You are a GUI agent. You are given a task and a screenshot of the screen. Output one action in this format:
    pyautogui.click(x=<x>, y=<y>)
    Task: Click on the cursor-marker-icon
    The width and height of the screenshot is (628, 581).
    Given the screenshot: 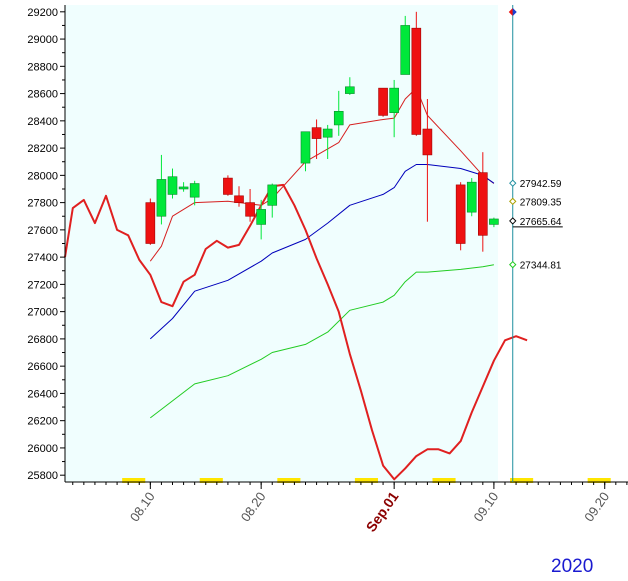 What is the action you would take?
    pyautogui.click(x=512, y=12)
    